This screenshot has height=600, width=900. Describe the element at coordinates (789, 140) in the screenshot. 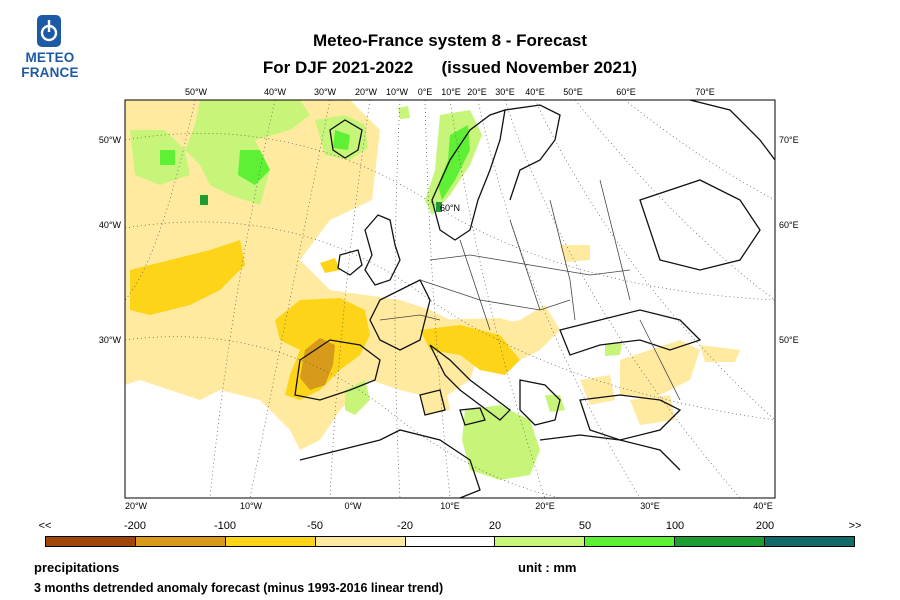

I see `right-label: 70°E` at that location.